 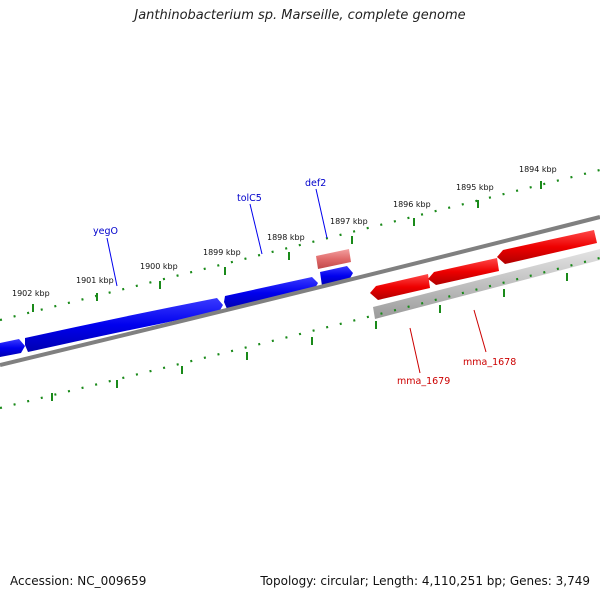 What do you see at coordinates (286, 237) in the screenshot?
I see `scale-label: 1898 kbp` at bounding box center [286, 237].